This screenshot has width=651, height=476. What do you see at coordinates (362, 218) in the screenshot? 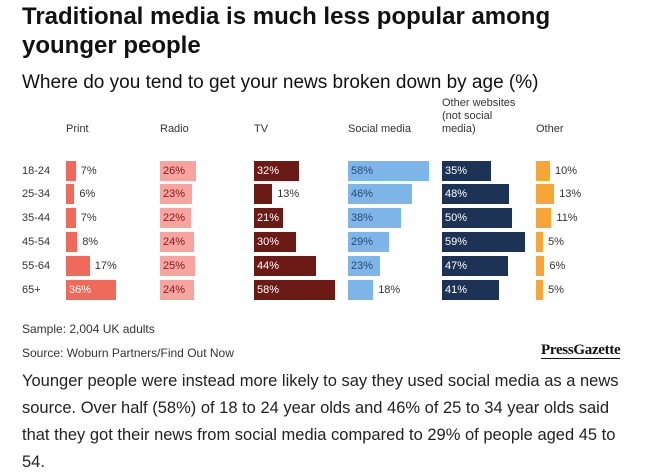
I see `value-label-3-2: 38%` at bounding box center [362, 218].